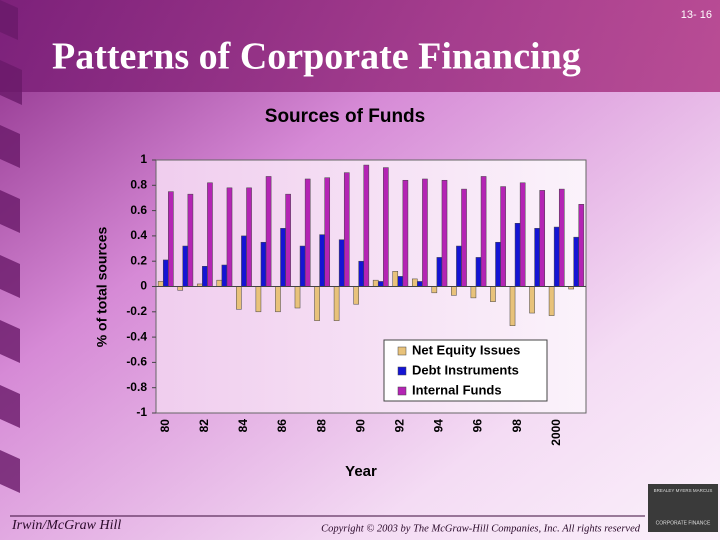 This screenshot has width=720, height=540. Describe the element at coordinates (360, 426) in the screenshot. I see `x-tick-label: 90` at that location.